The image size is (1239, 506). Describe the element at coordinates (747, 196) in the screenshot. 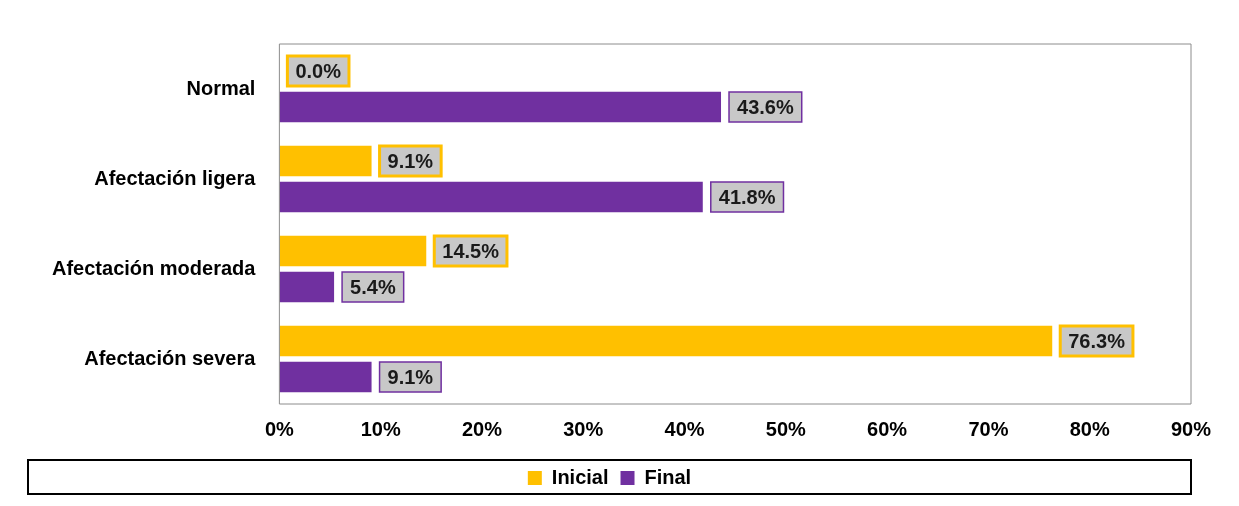

I see `data-label: 41.8%` at that location.